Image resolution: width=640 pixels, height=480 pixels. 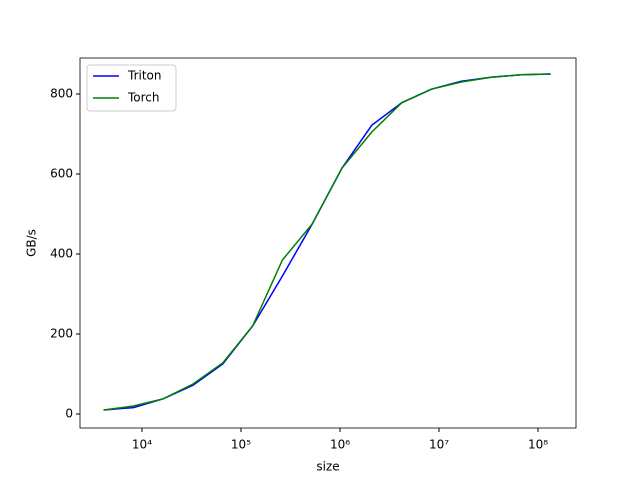 I want to click on x-tick-label: 10⁷, so click(x=439, y=445).